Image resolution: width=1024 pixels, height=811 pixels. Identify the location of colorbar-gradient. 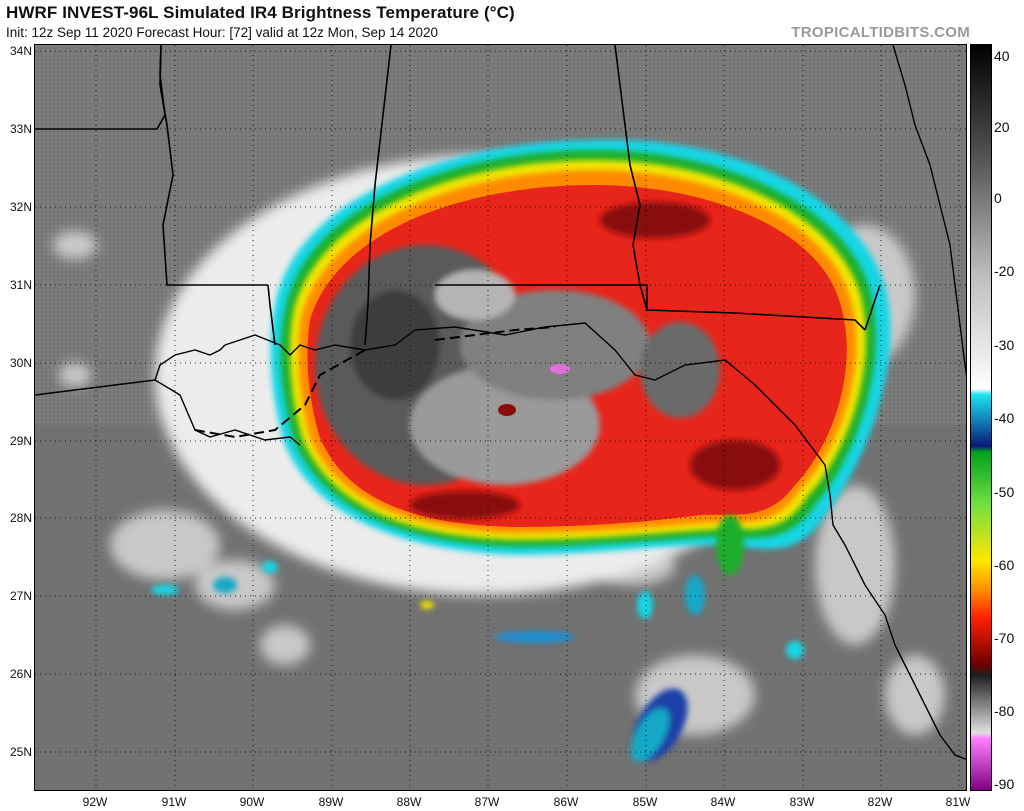
(981, 417).